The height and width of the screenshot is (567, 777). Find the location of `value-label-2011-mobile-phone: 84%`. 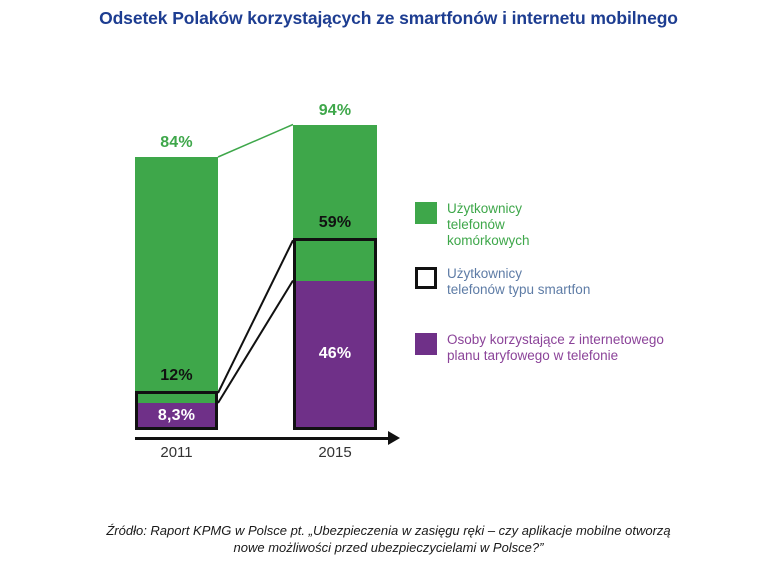

value-label-2011-mobile-phone: 84% is located at coordinates (176, 142).